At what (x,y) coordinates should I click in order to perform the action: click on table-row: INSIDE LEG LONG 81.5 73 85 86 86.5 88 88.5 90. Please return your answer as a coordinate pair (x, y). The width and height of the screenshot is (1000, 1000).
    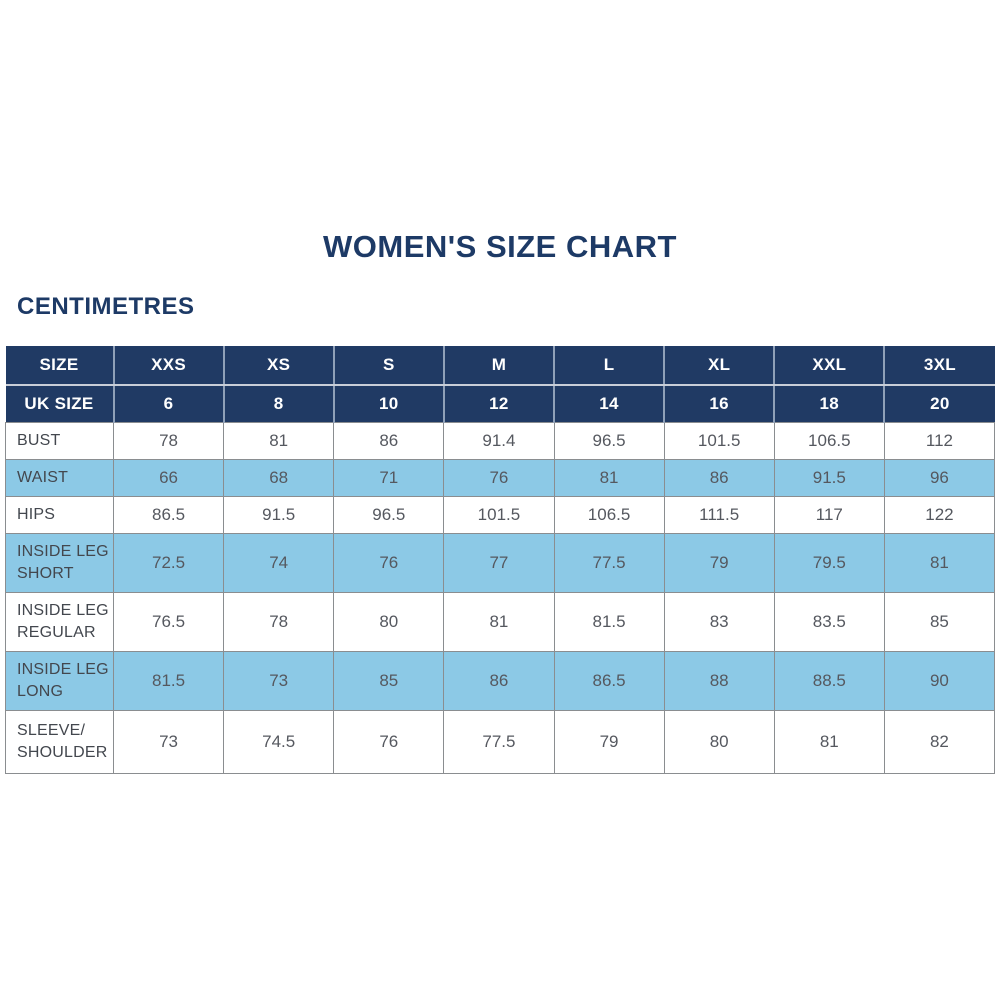
    Looking at the image, I should click on (500, 680).